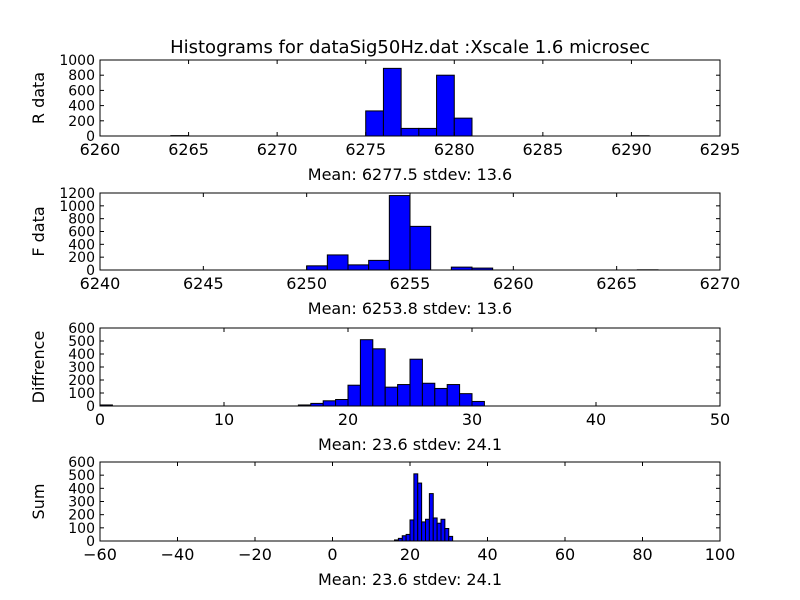 This screenshot has width=800, height=600. What do you see at coordinates (454, 149) in the screenshot?
I see `x-tick-label: 6280` at bounding box center [454, 149].